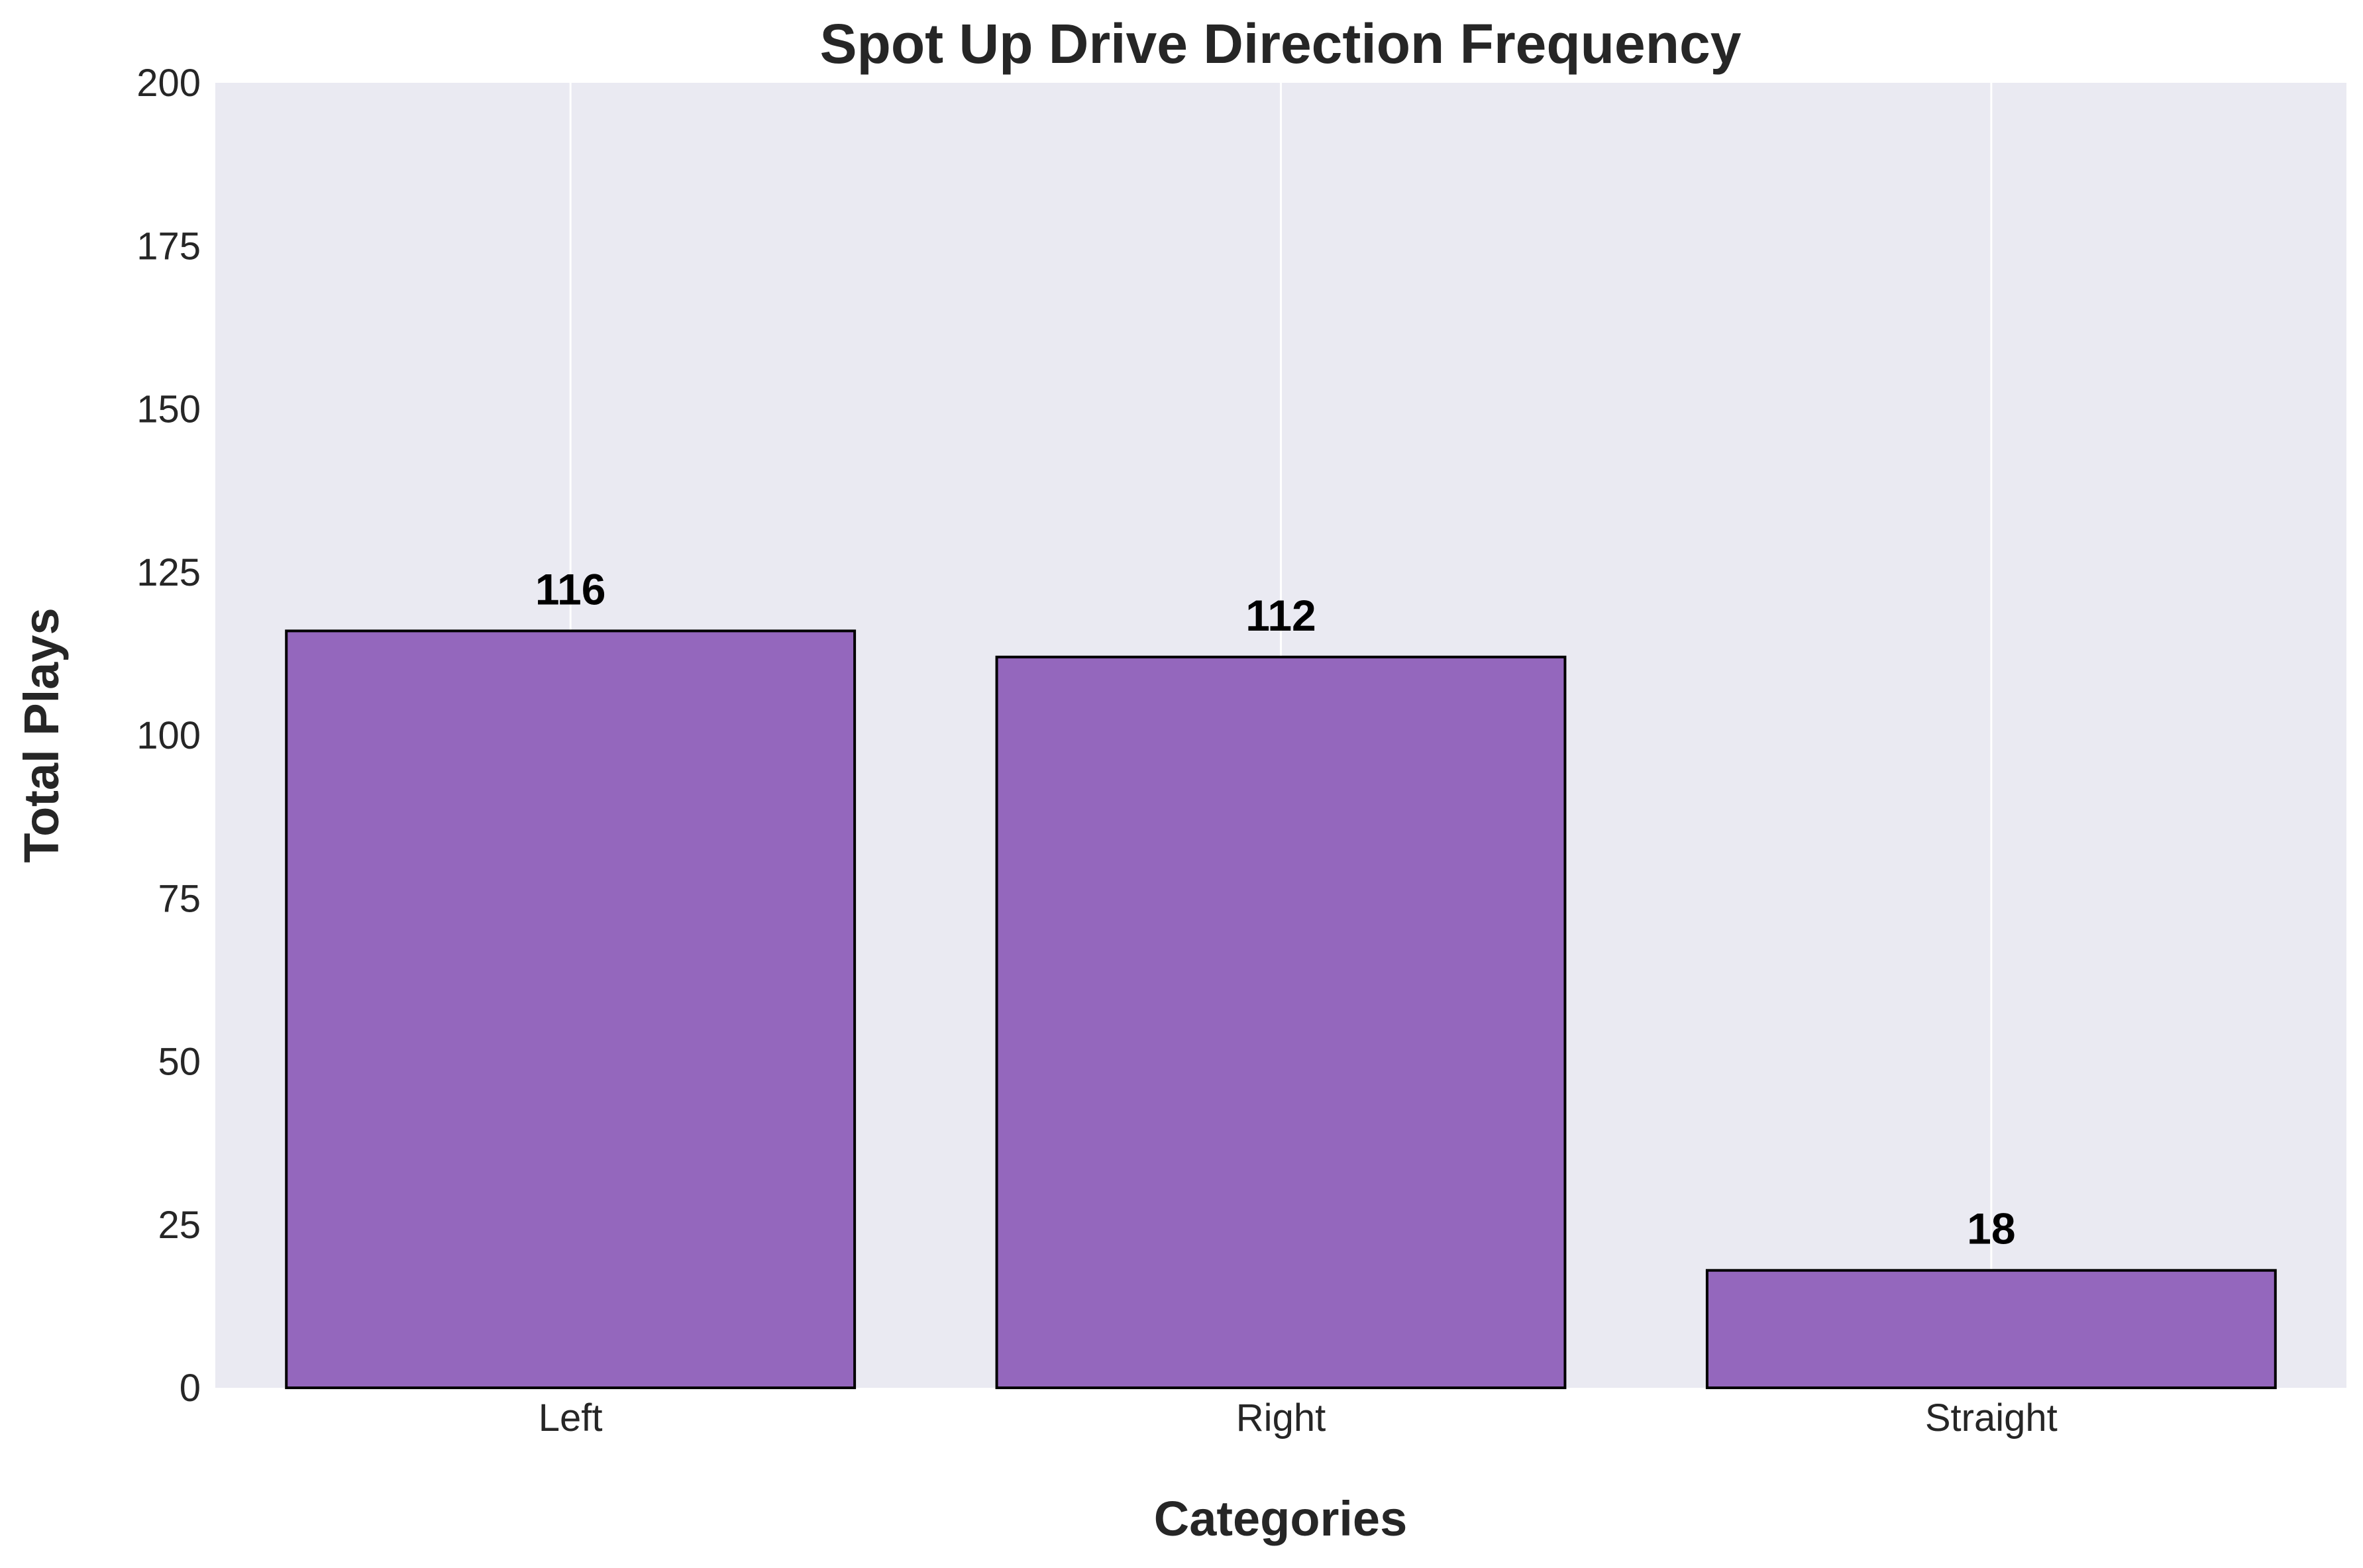  I want to click on x-tick-label: Left, so click(571, 1418).